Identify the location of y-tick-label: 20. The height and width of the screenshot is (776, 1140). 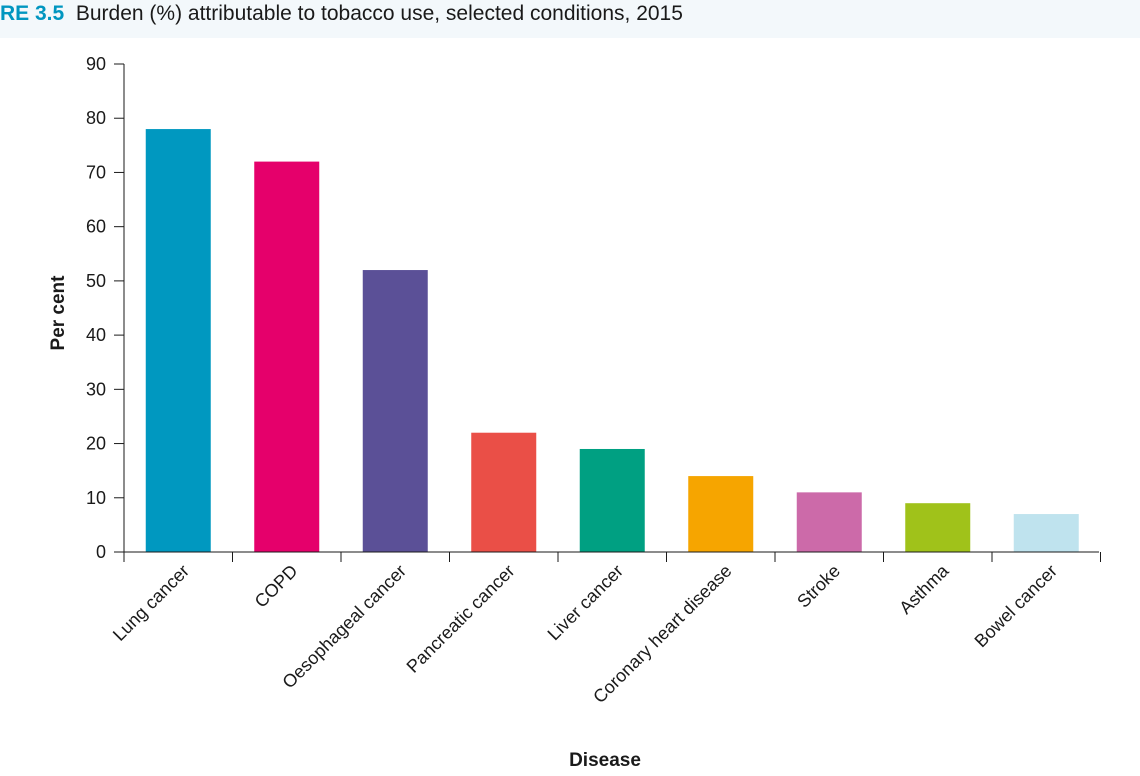
(96, 444).